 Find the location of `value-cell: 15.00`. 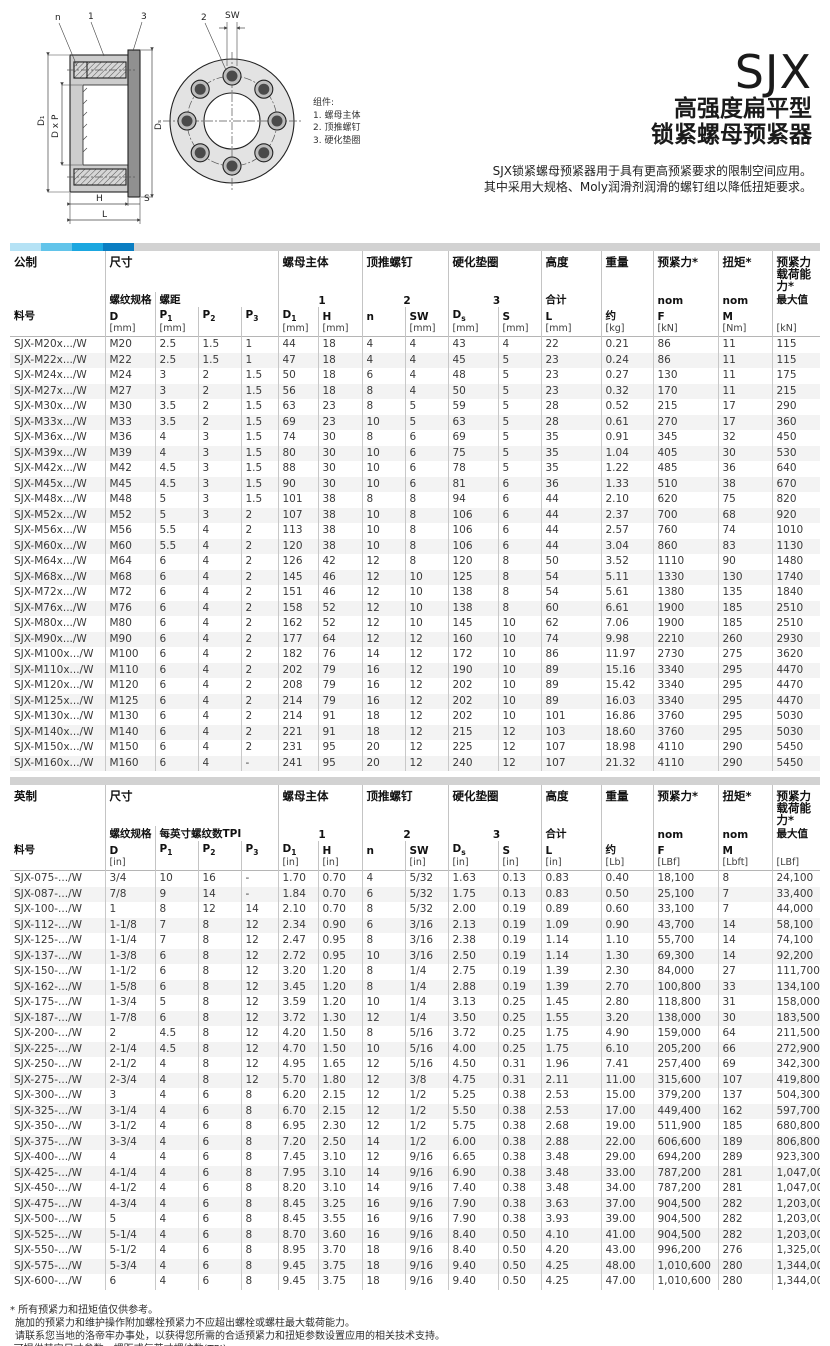

value-cell: 15.00 is located at coordinates (626, 1096).